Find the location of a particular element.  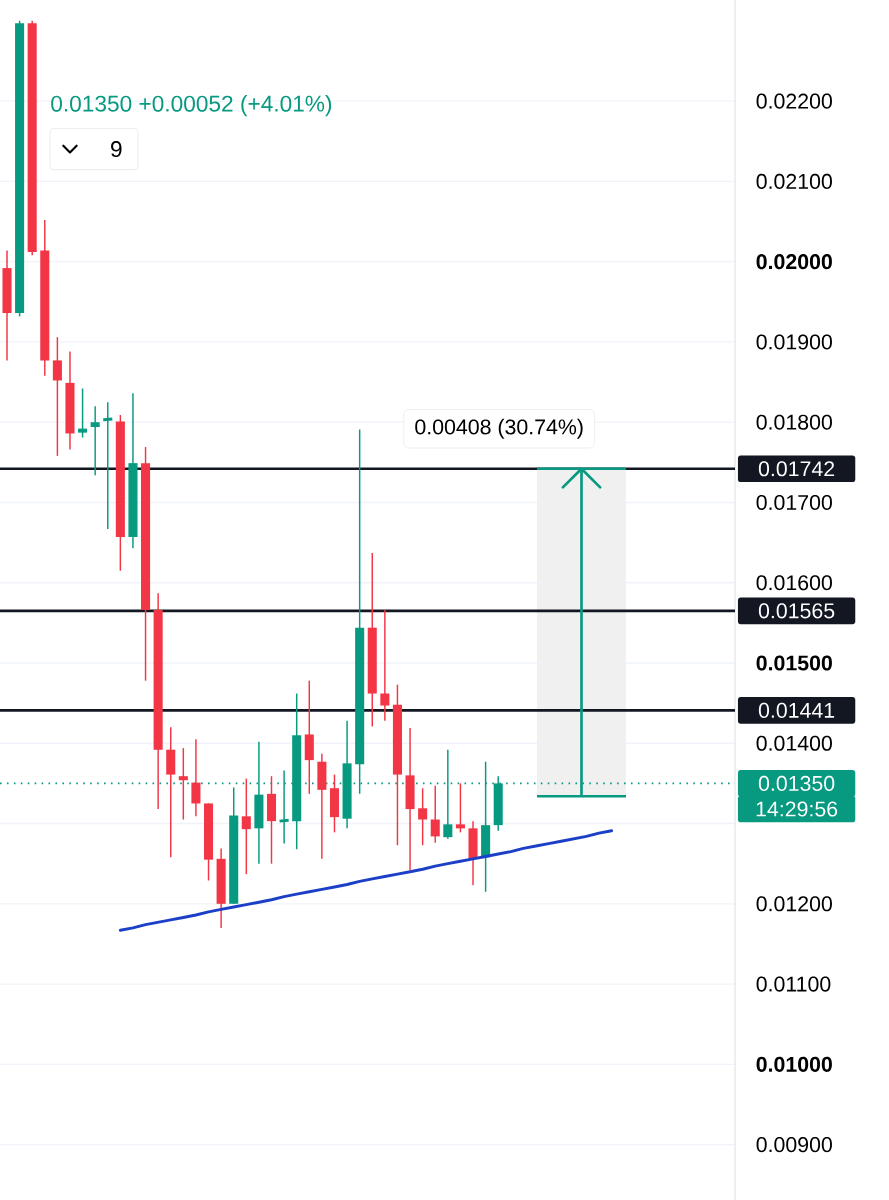

ref-line-label: 0.01350 is located at coordinates (796, 783).